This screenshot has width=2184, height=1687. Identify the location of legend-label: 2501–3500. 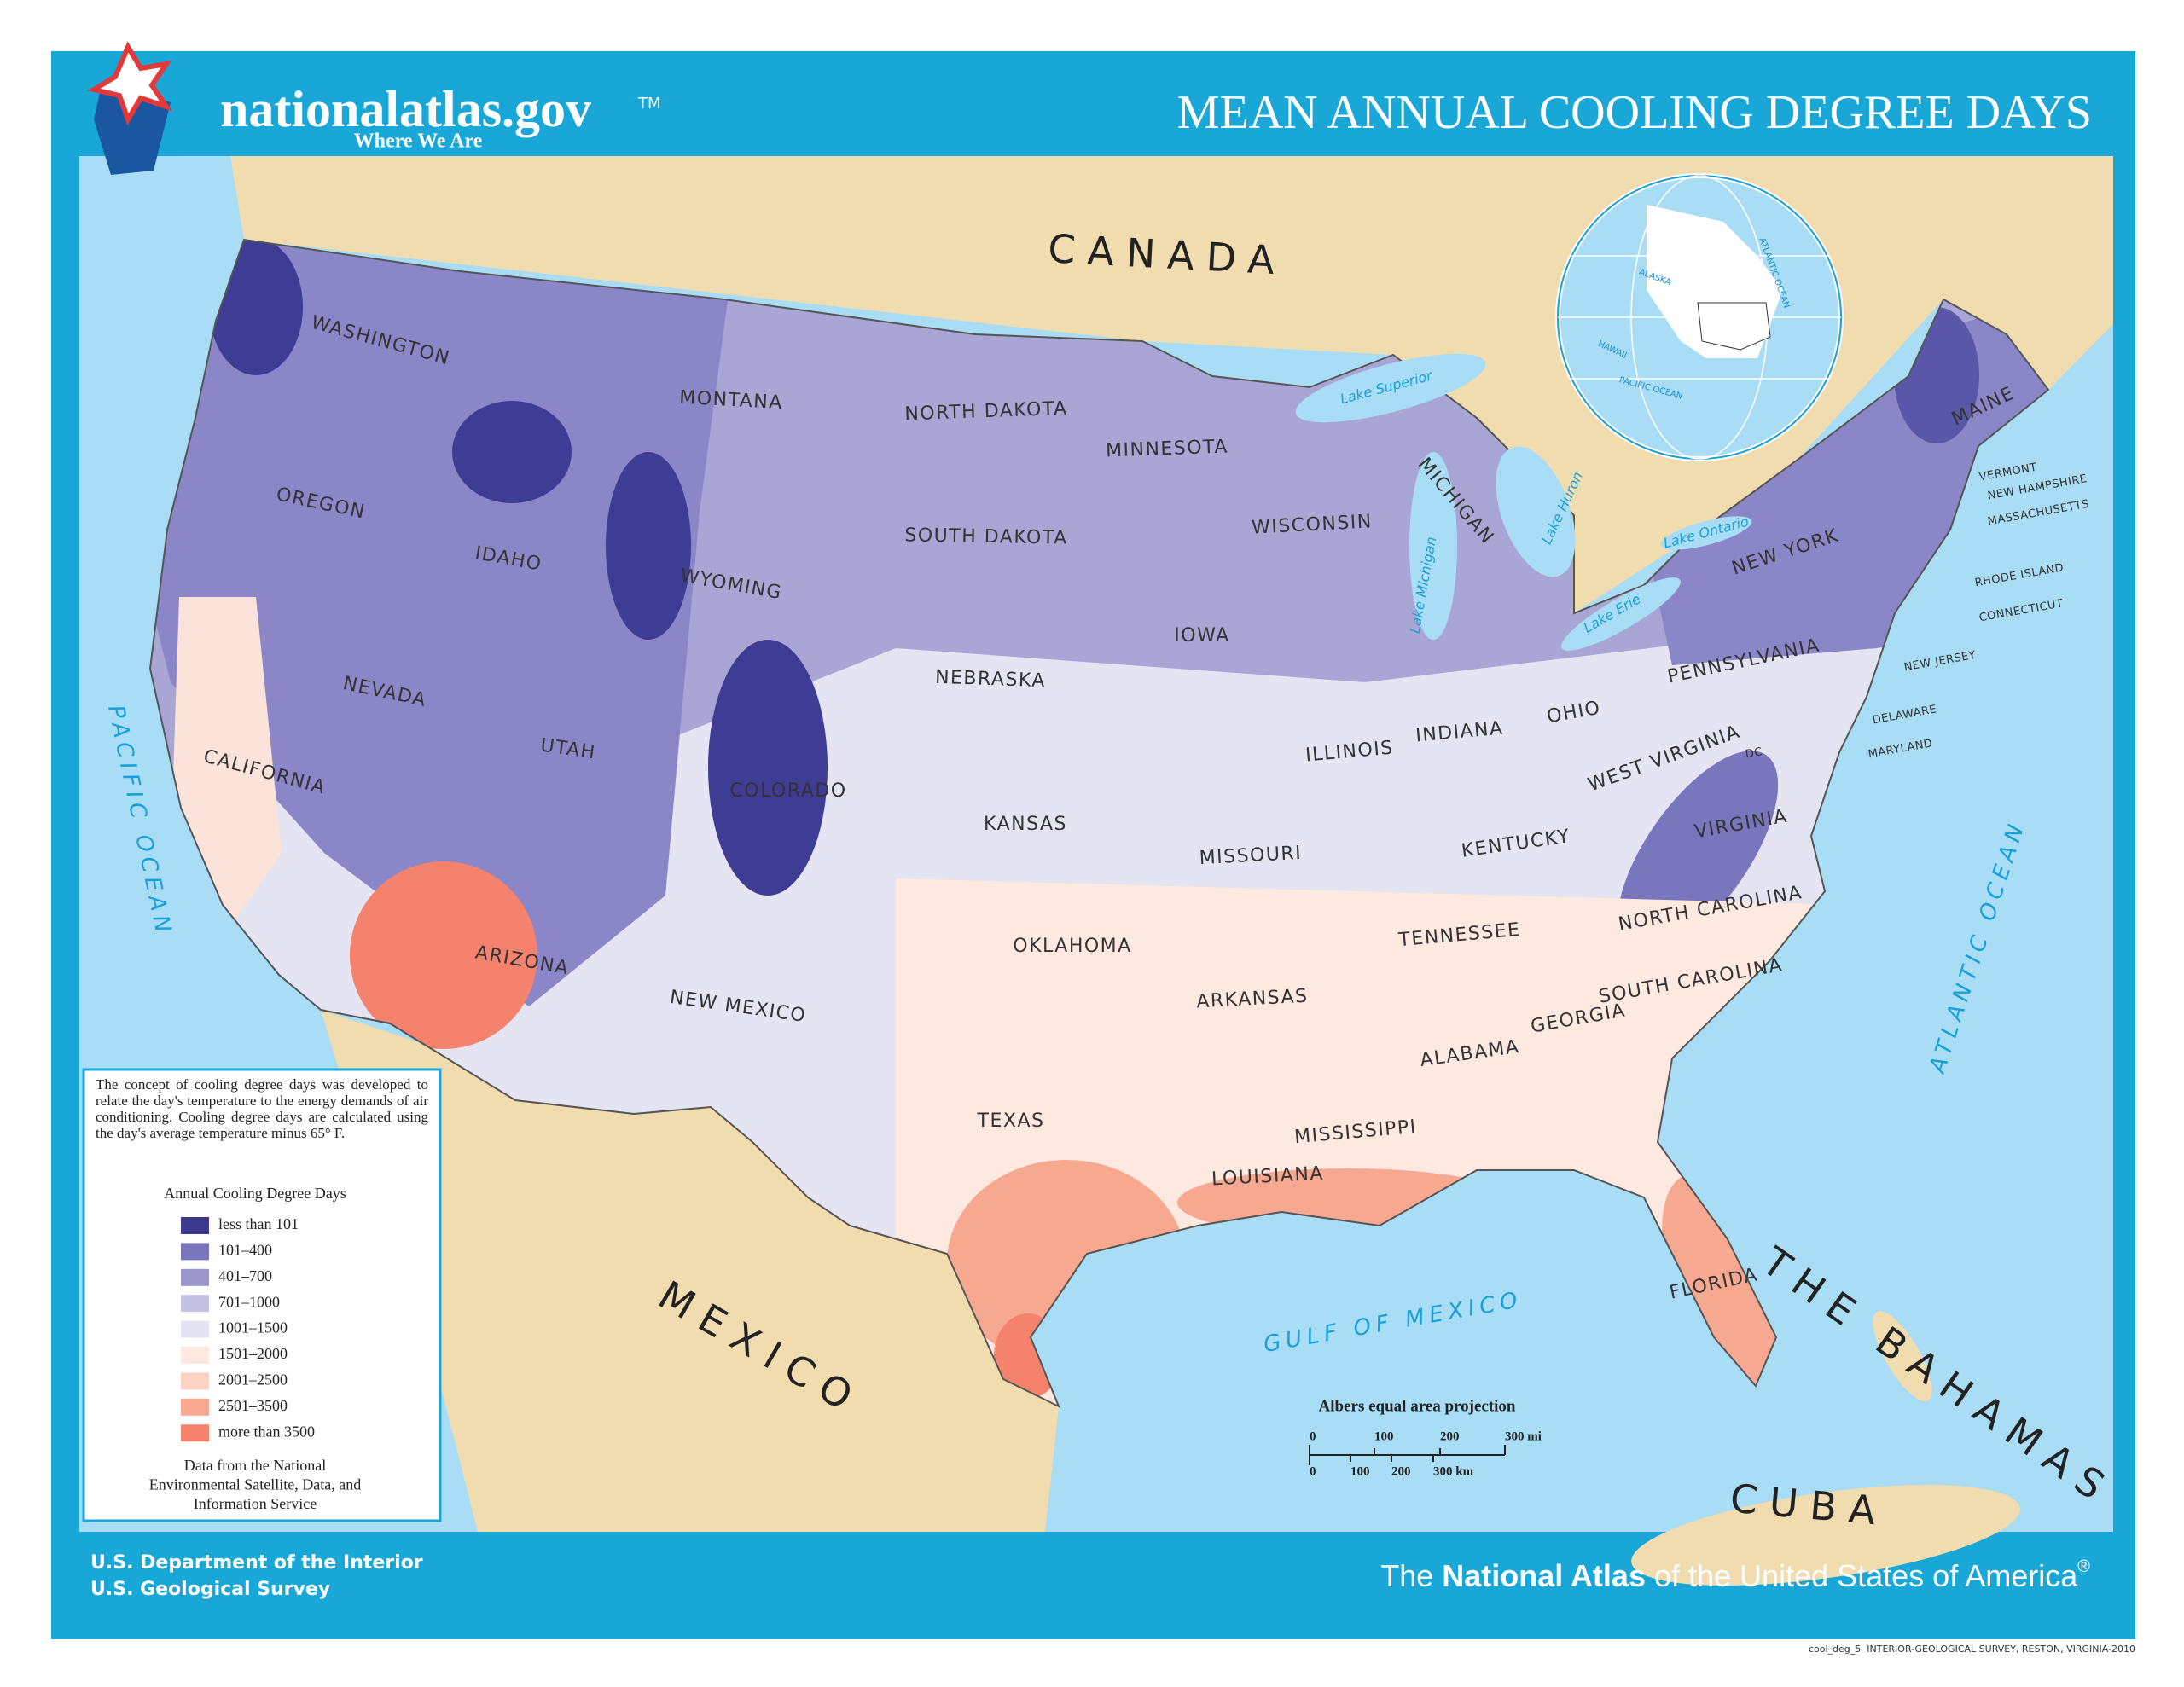
(253, 1405).